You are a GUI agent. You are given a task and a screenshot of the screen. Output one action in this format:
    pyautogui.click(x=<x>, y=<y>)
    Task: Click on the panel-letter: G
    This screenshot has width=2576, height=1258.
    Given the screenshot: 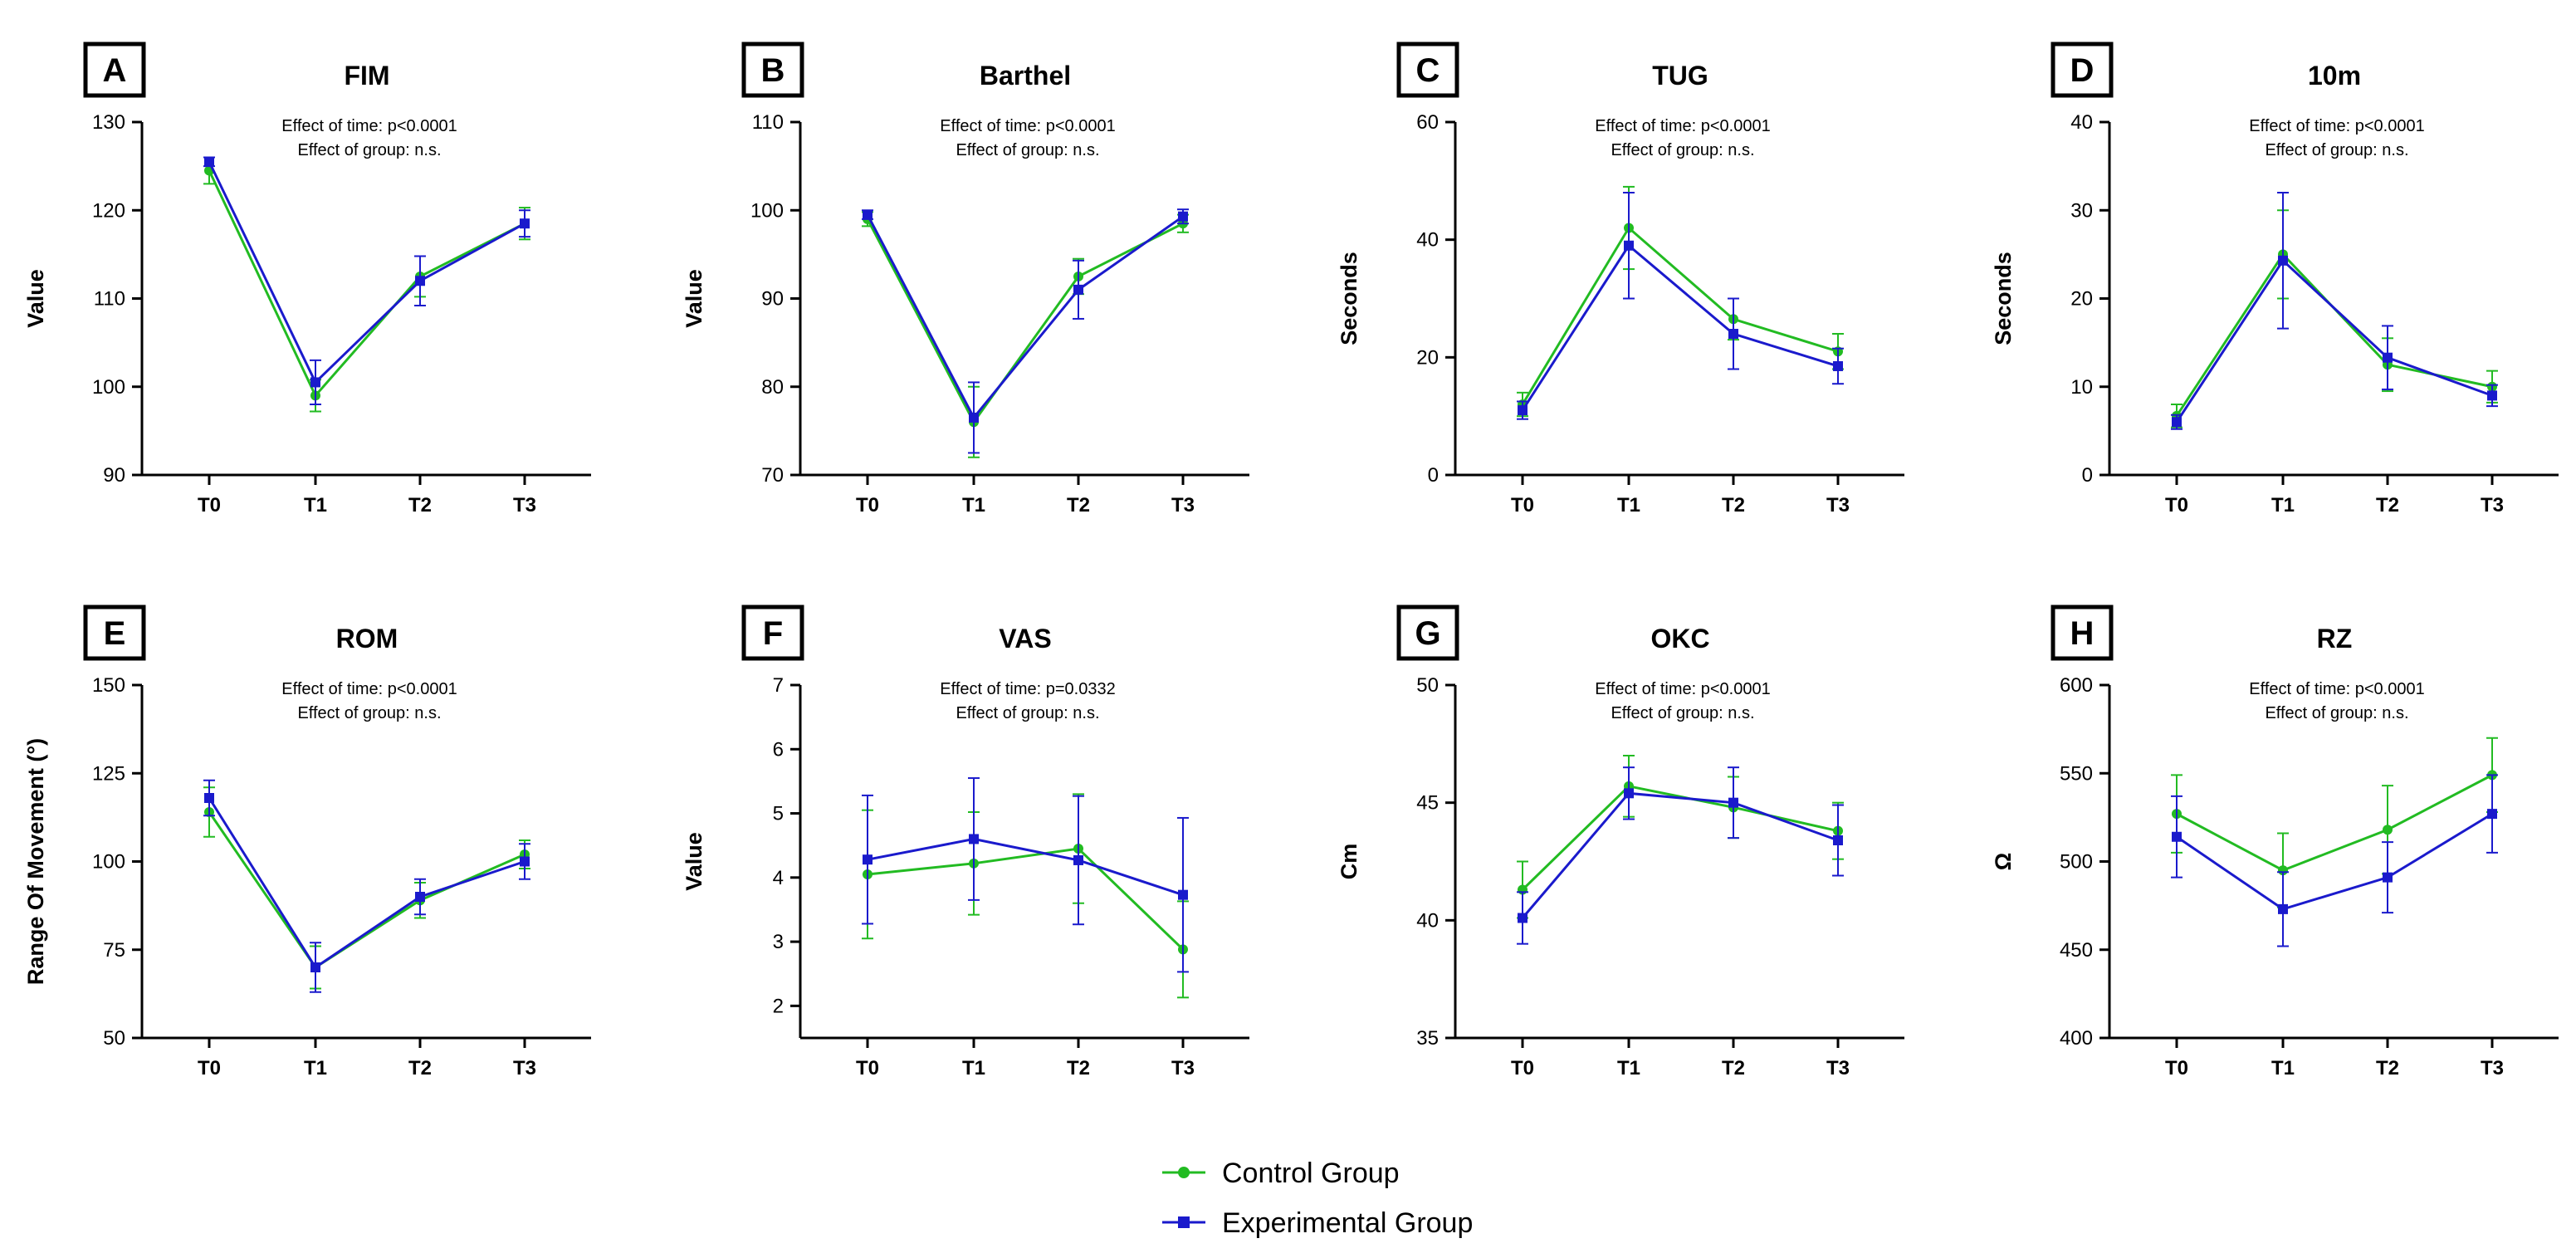 What is the action you would take?
    pyautogui.click(x=1427, y=633)
    